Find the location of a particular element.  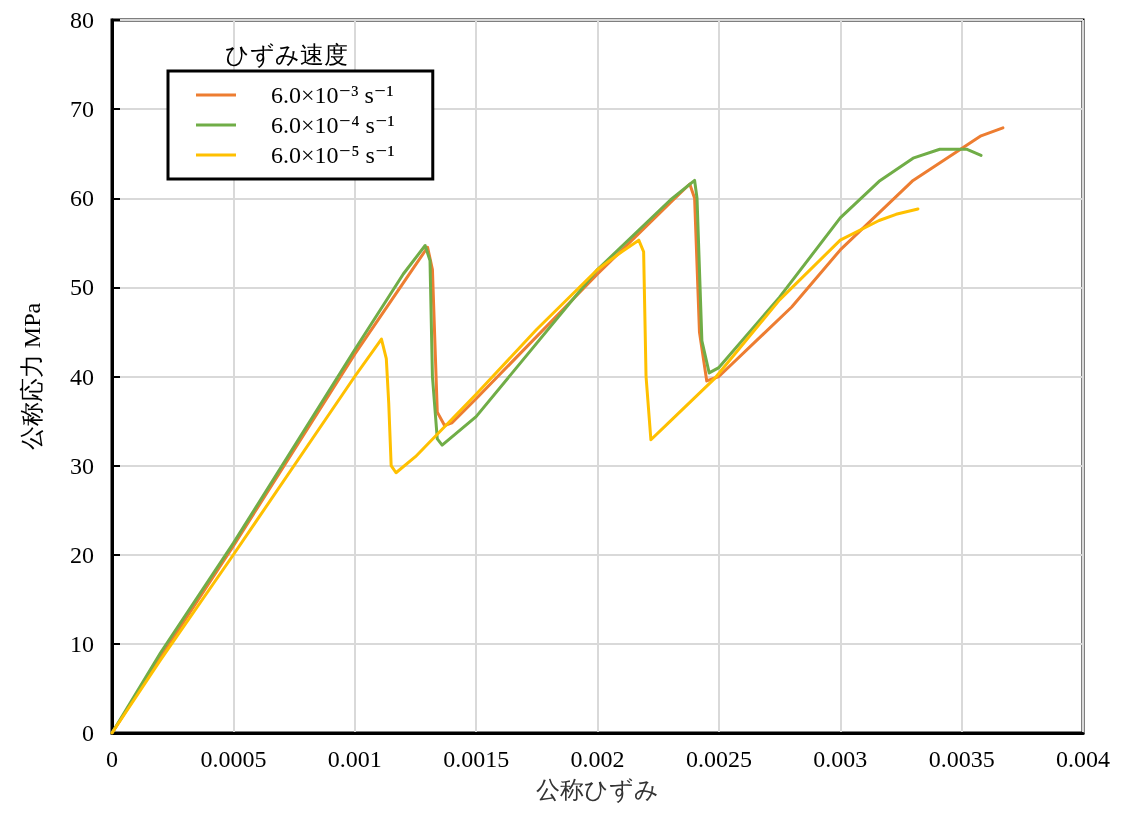

y-tick-label: 40 is located at coordinates (82, 376).